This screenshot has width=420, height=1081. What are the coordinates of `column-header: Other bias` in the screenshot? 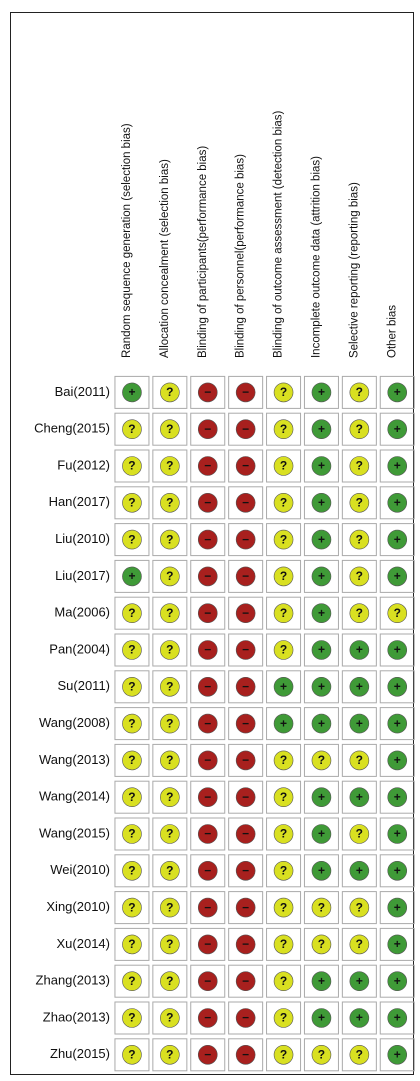 It's located at (392, 331).